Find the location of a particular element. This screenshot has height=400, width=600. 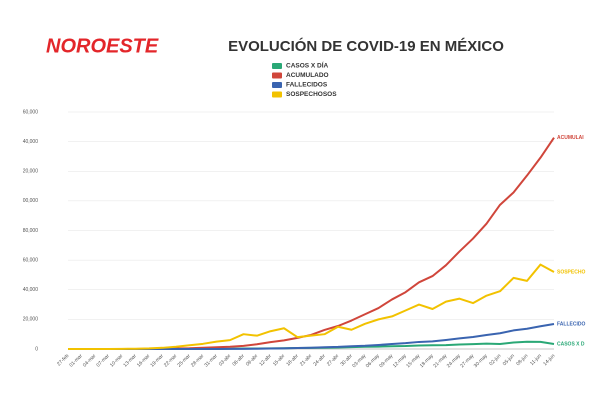

x-tick-label: 09-abr is located at coordinates (252, 360).